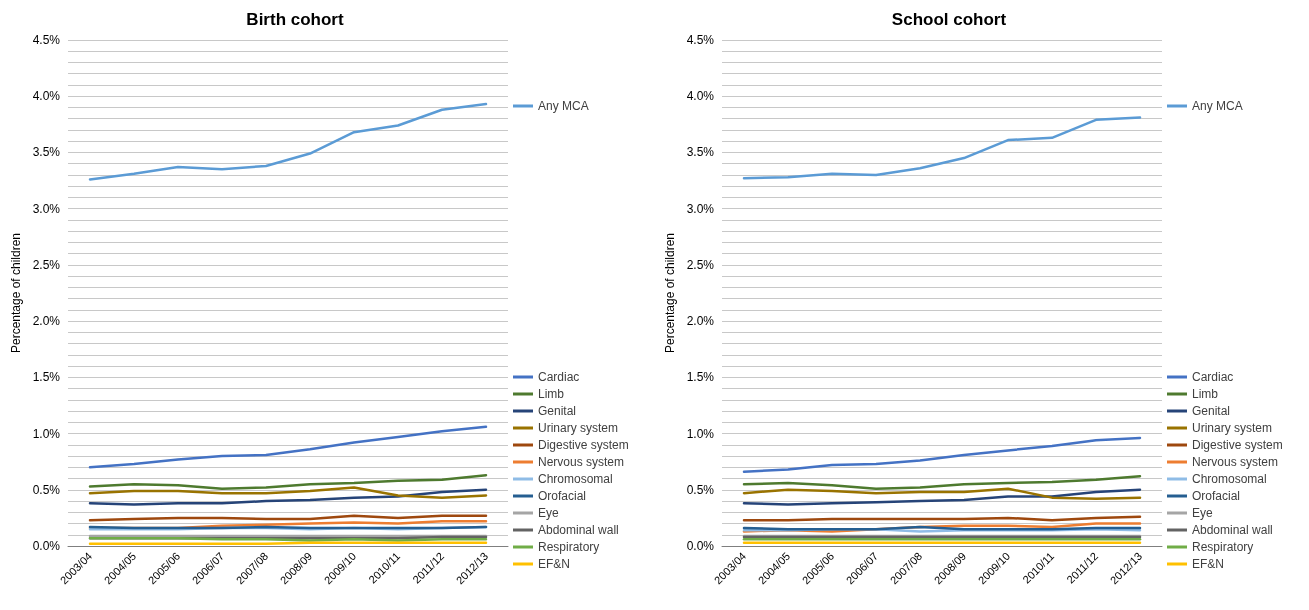  I want to click on chart-title: School cohort, so click(949, 19).